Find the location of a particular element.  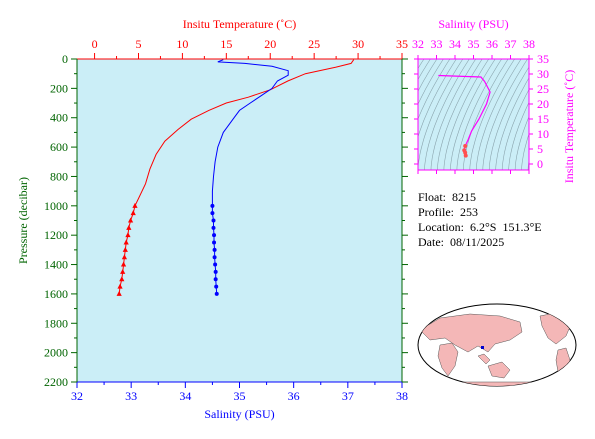

temperature-tick-label: 30 is located at coordinates (358, 44).